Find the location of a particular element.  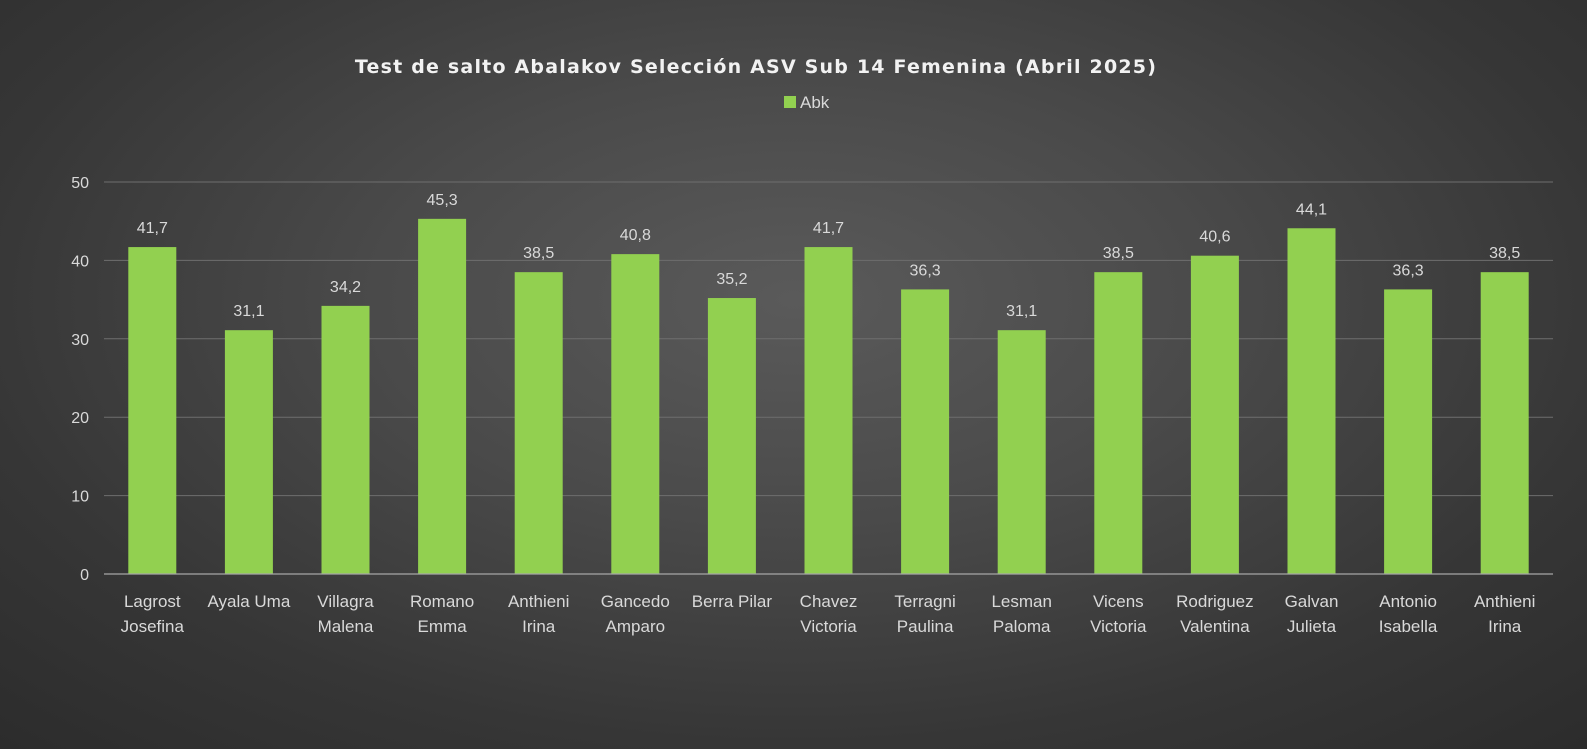

y-tick-label: 50 is located at coordinates (80, 183).